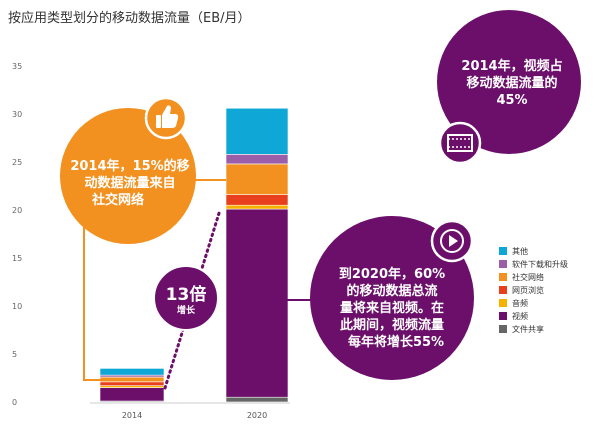  I want to click on social-callout-line-3: 社交网络, so click(117, 200).